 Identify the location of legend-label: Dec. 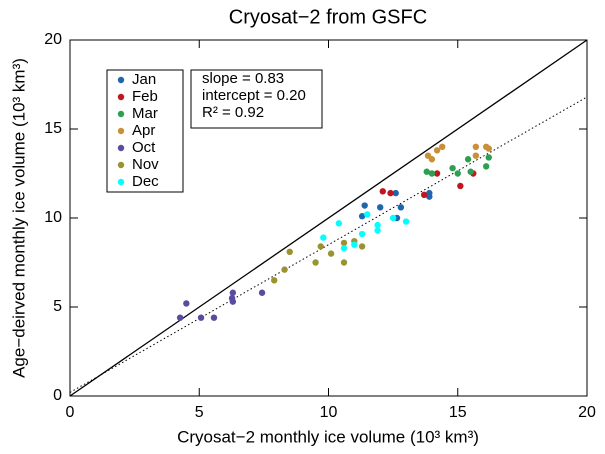
(145, 181).